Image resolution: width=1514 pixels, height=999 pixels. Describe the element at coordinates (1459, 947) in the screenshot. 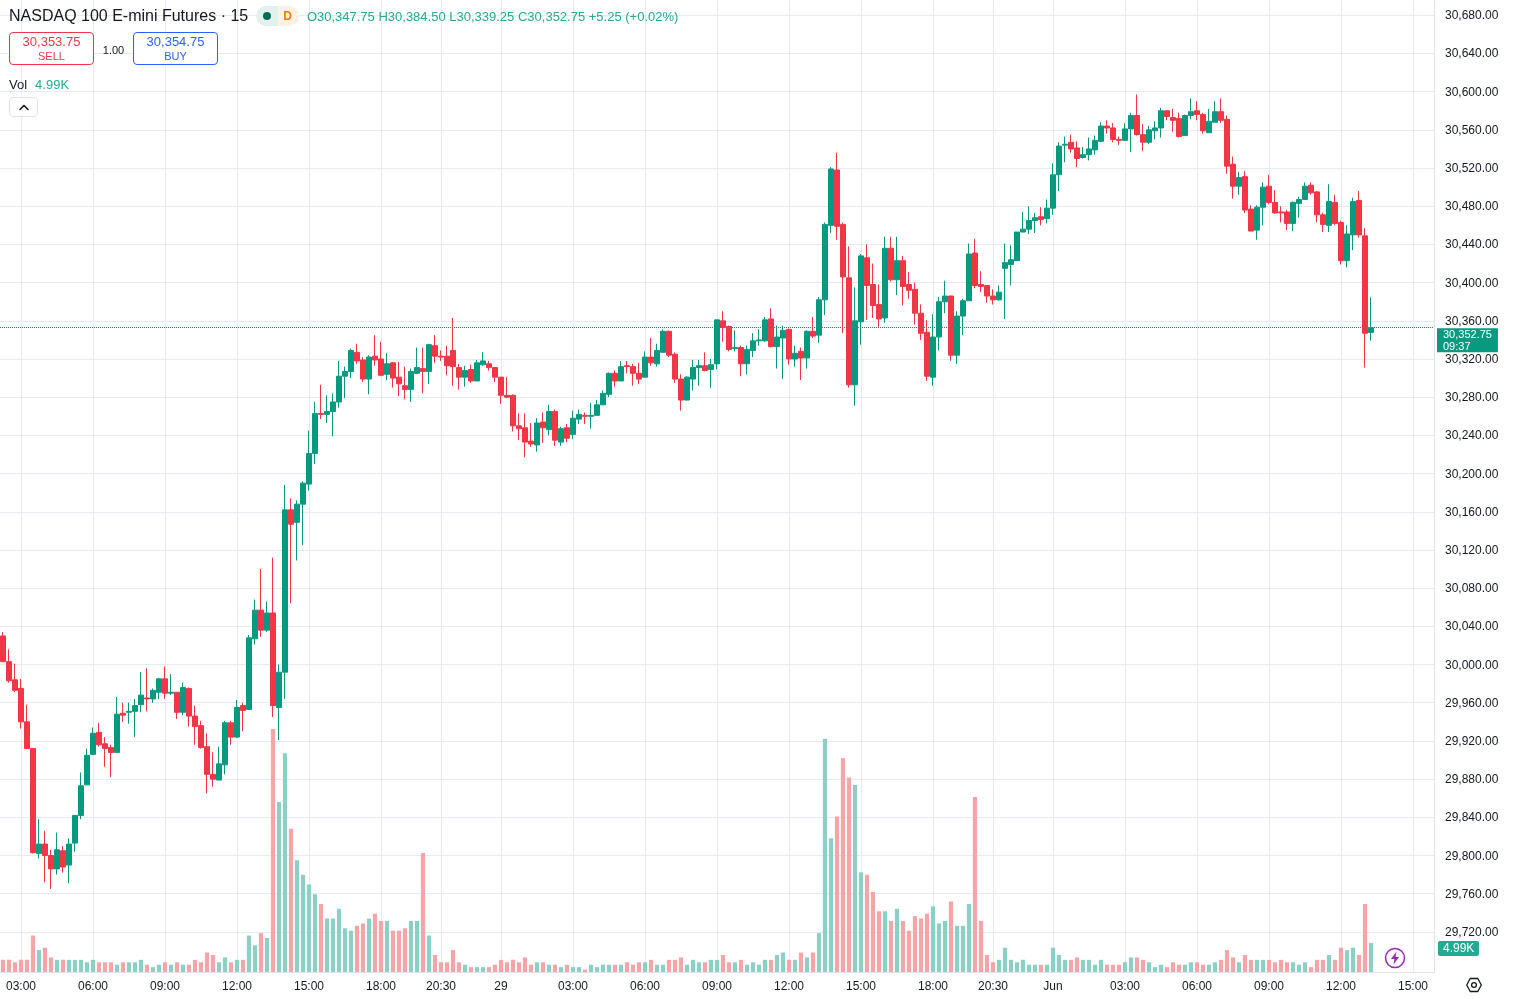

I see `text: 4.99K` at that location.